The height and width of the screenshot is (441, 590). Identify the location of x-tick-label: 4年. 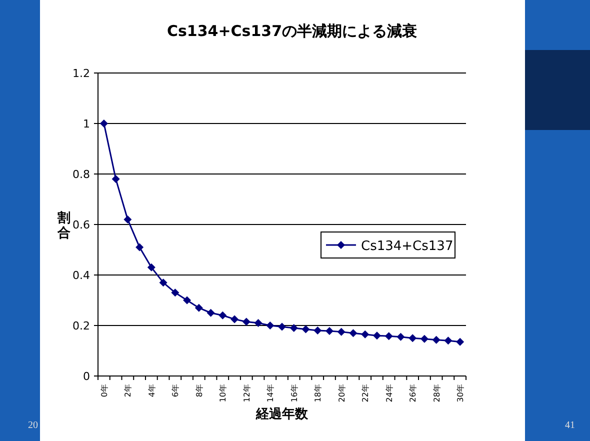
(151, 391).